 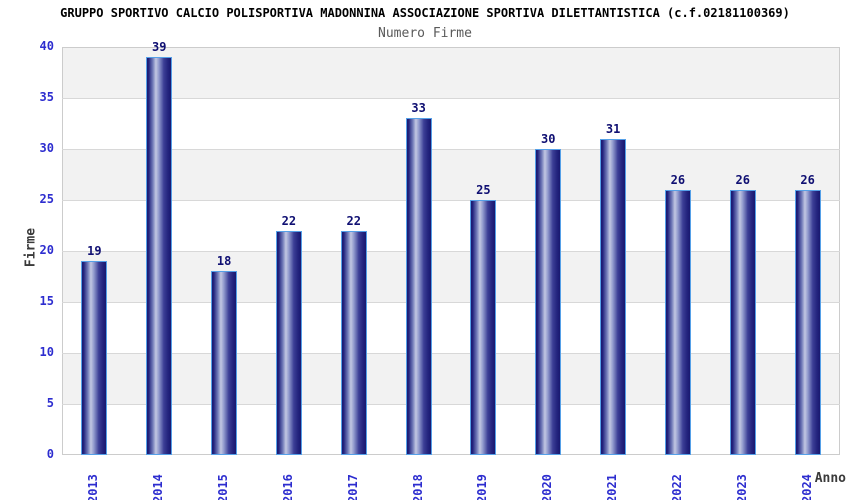 I want to click on x-tick-label: 2022, so click(x=676, y=487).